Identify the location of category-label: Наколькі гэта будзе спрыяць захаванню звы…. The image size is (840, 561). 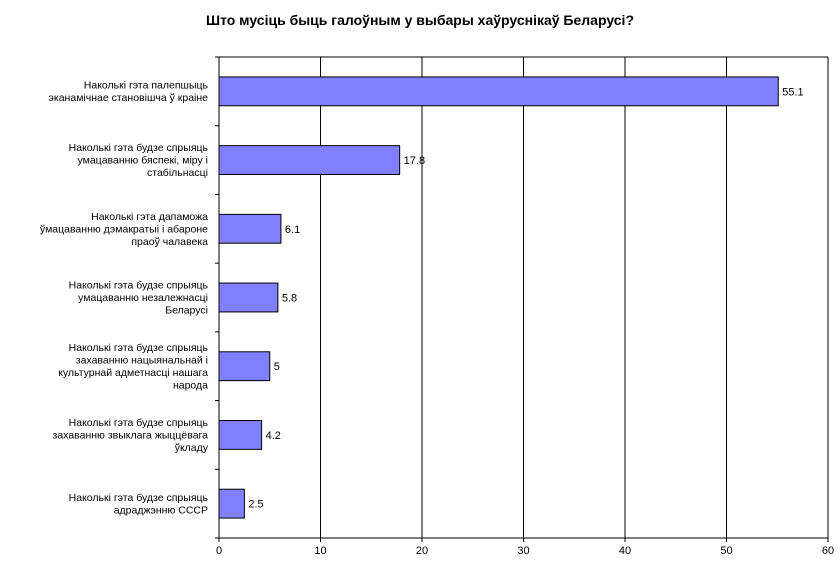
(131, 435).